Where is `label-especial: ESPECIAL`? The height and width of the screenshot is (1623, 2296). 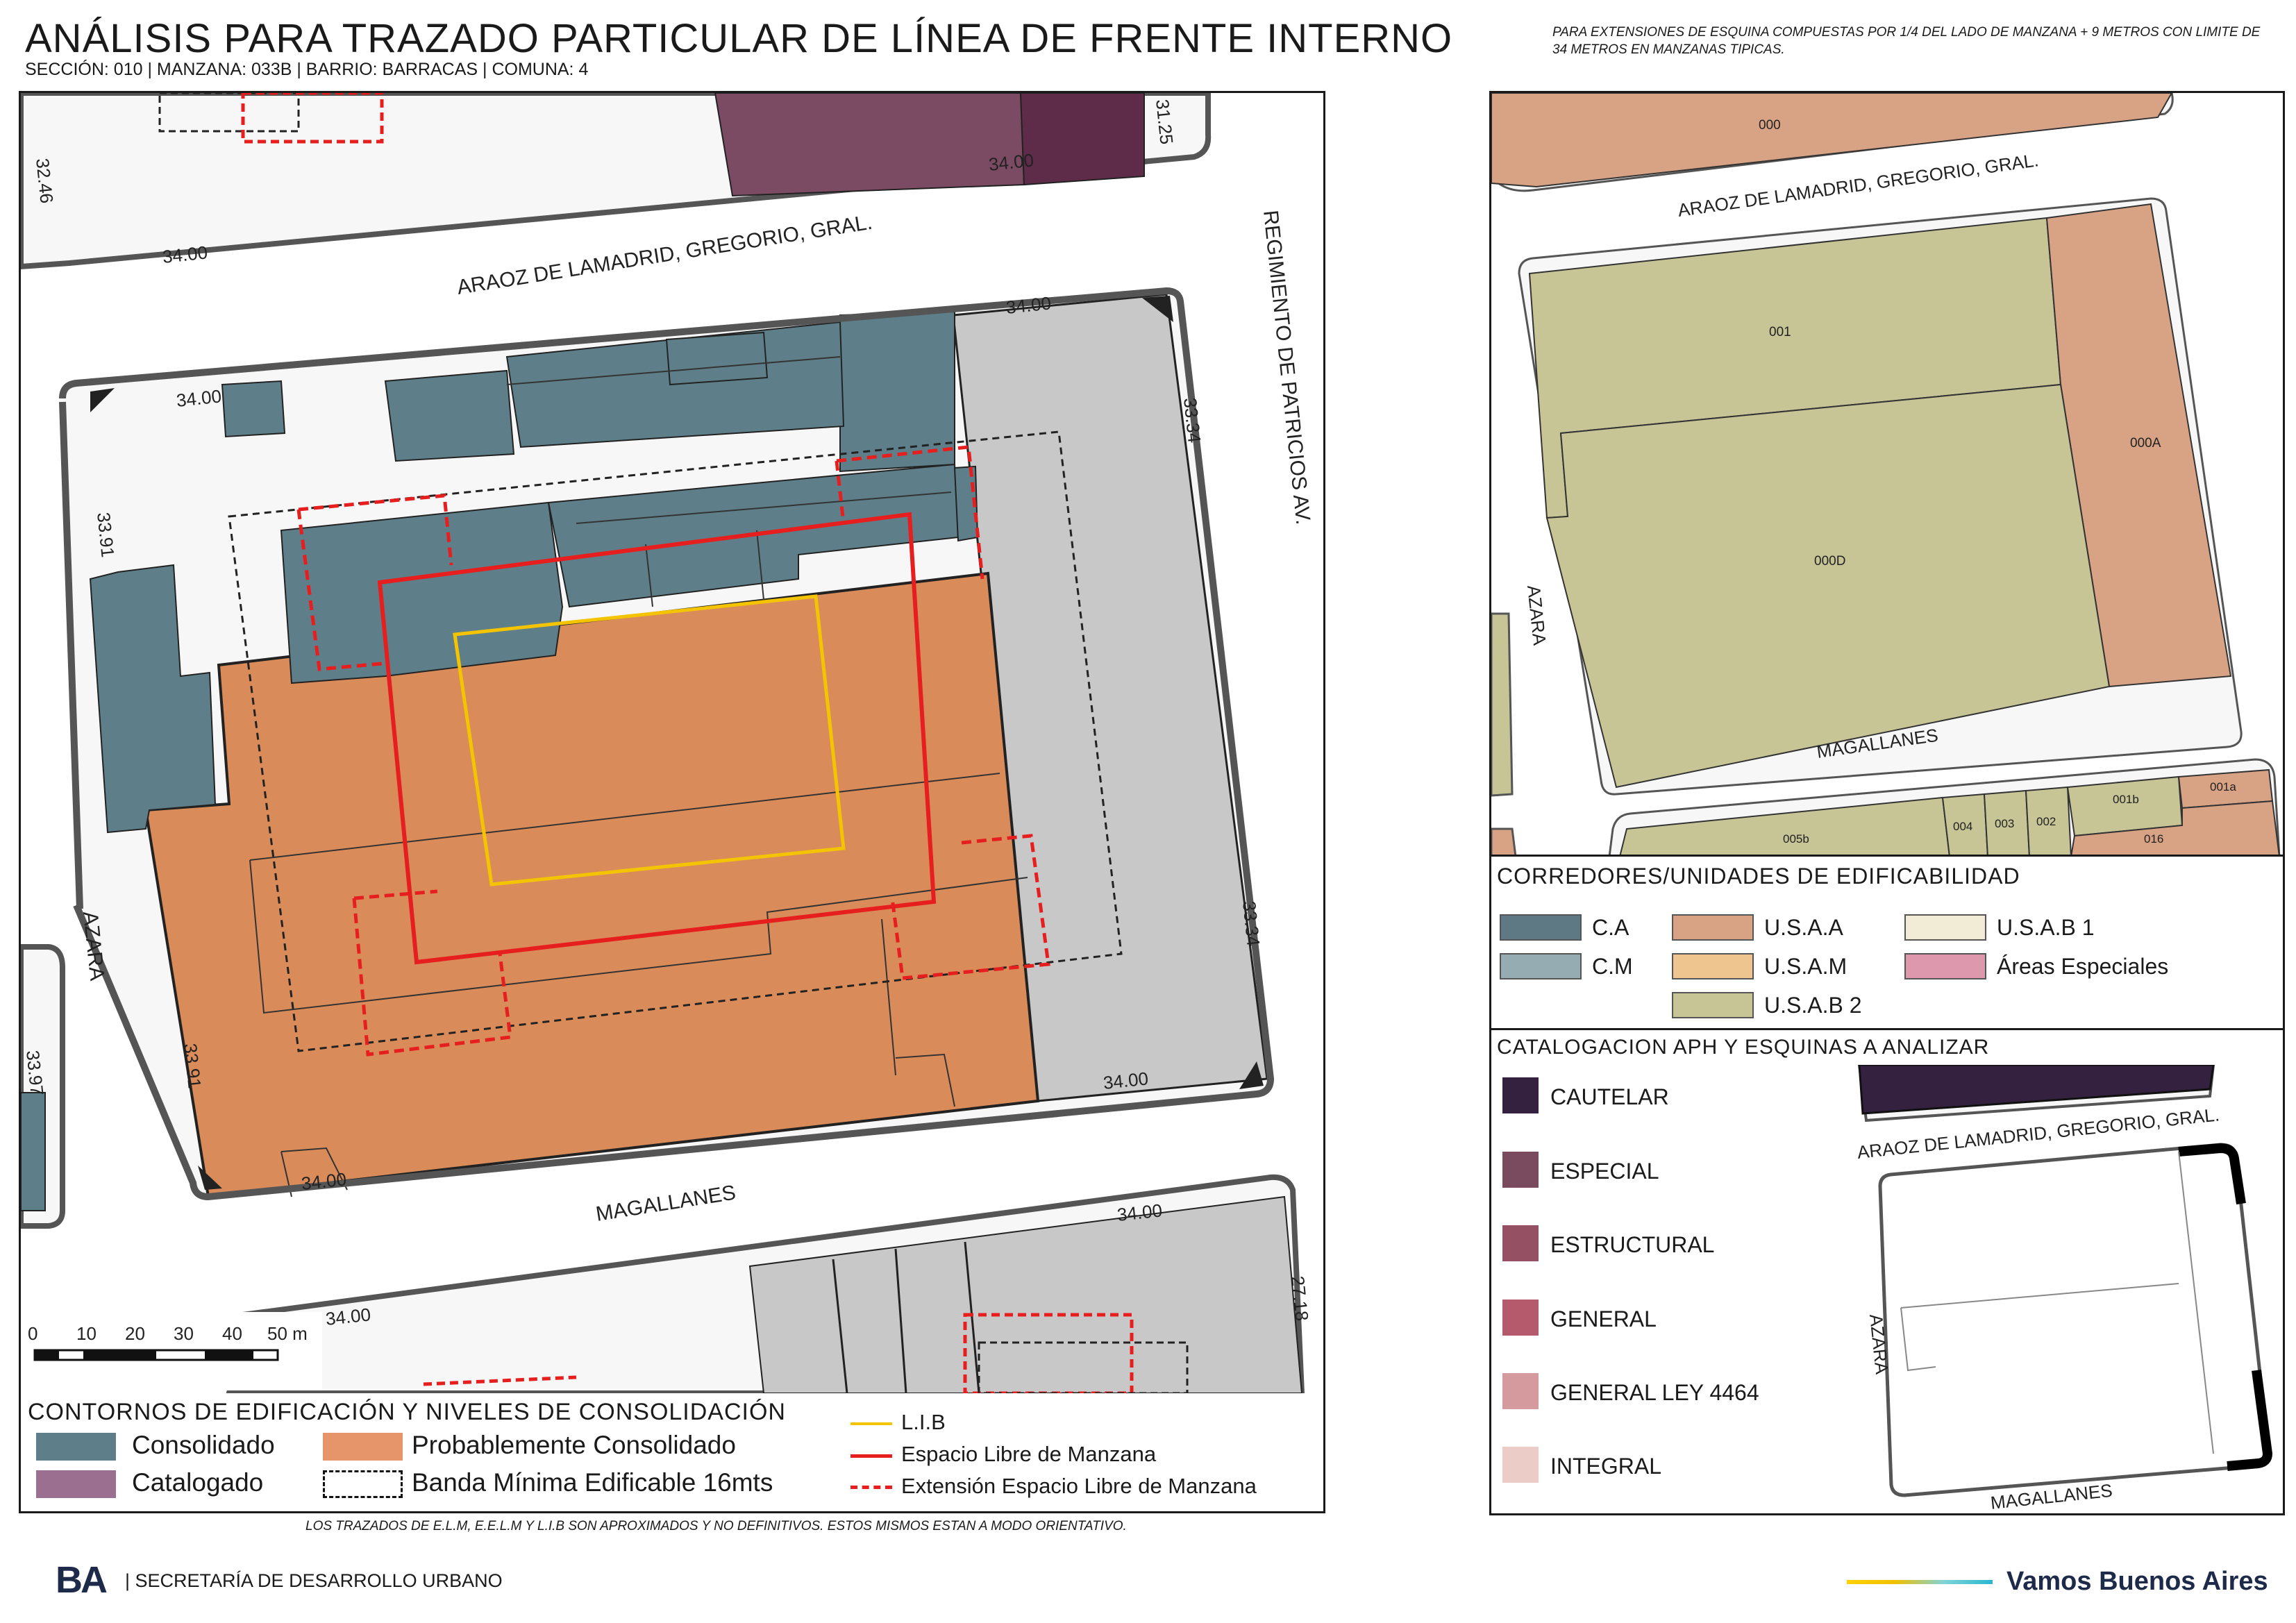
label-especial: ESPECIAL is located at coordinates (1604, 1171).